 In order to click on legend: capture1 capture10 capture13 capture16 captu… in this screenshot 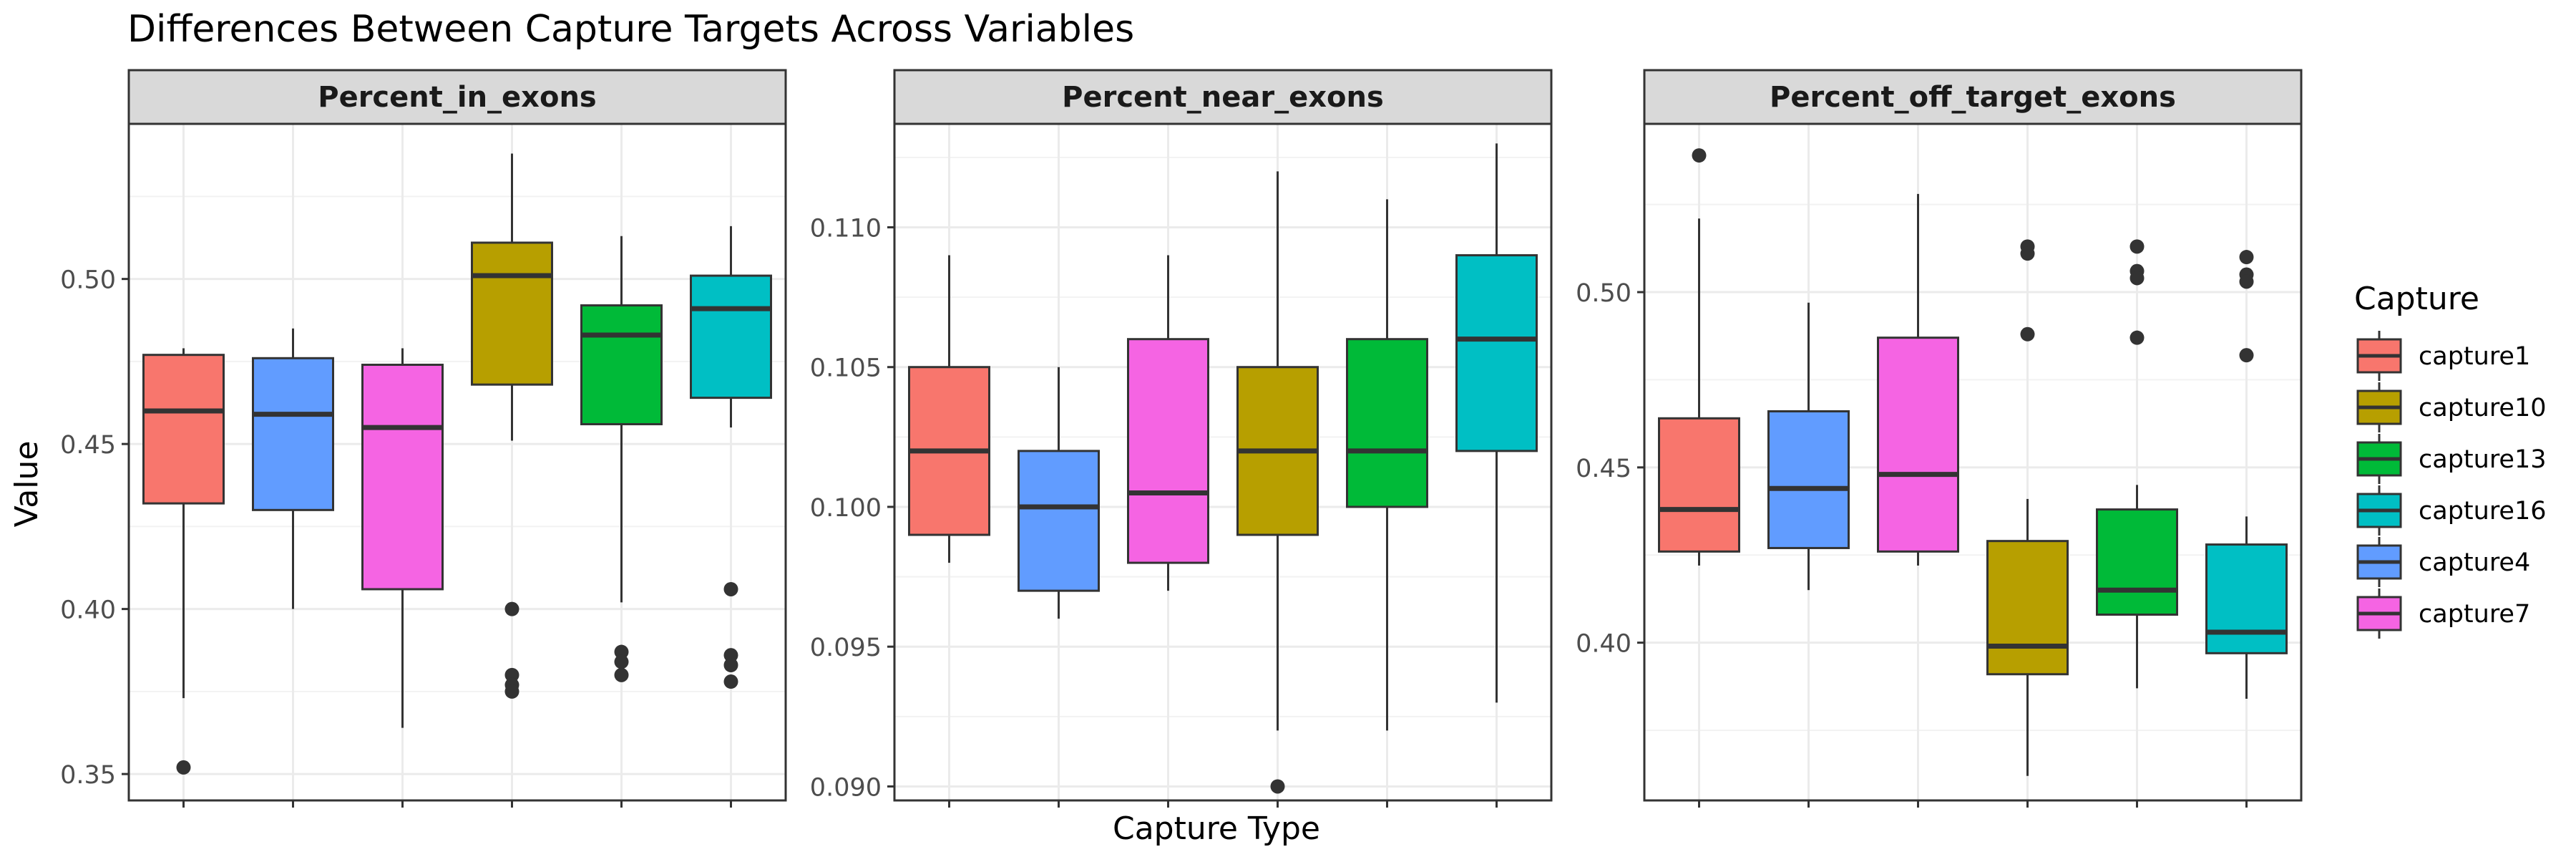, I will do `click(2451, 485)`.